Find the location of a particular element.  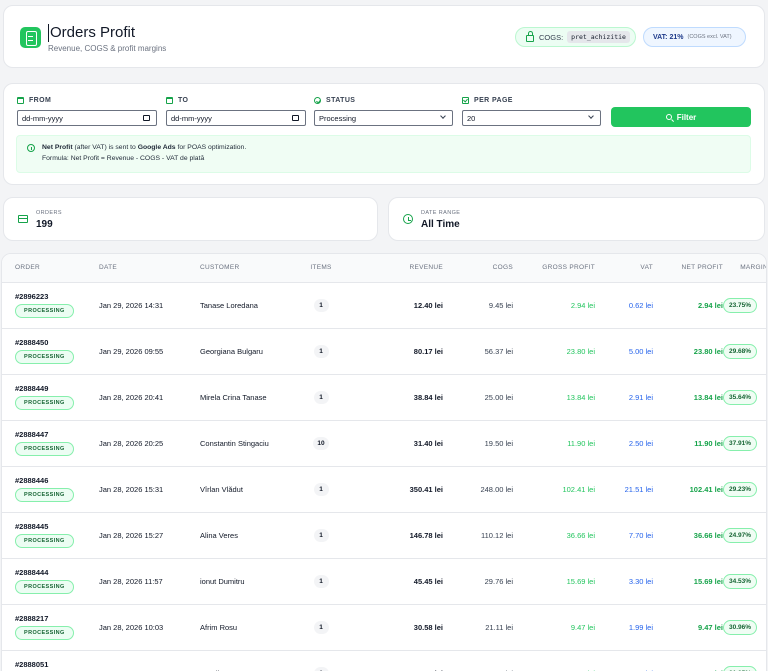

vat-label: VAT: 21% is located at coordinates (668, 37).